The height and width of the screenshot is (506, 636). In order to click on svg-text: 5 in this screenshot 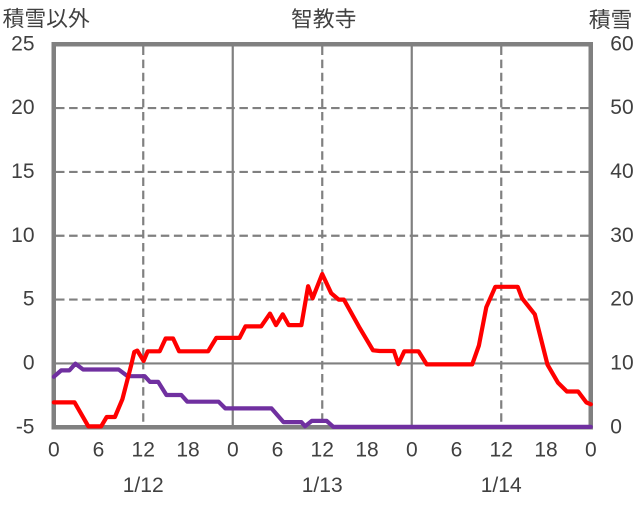, I will do `click(29, 299)`.